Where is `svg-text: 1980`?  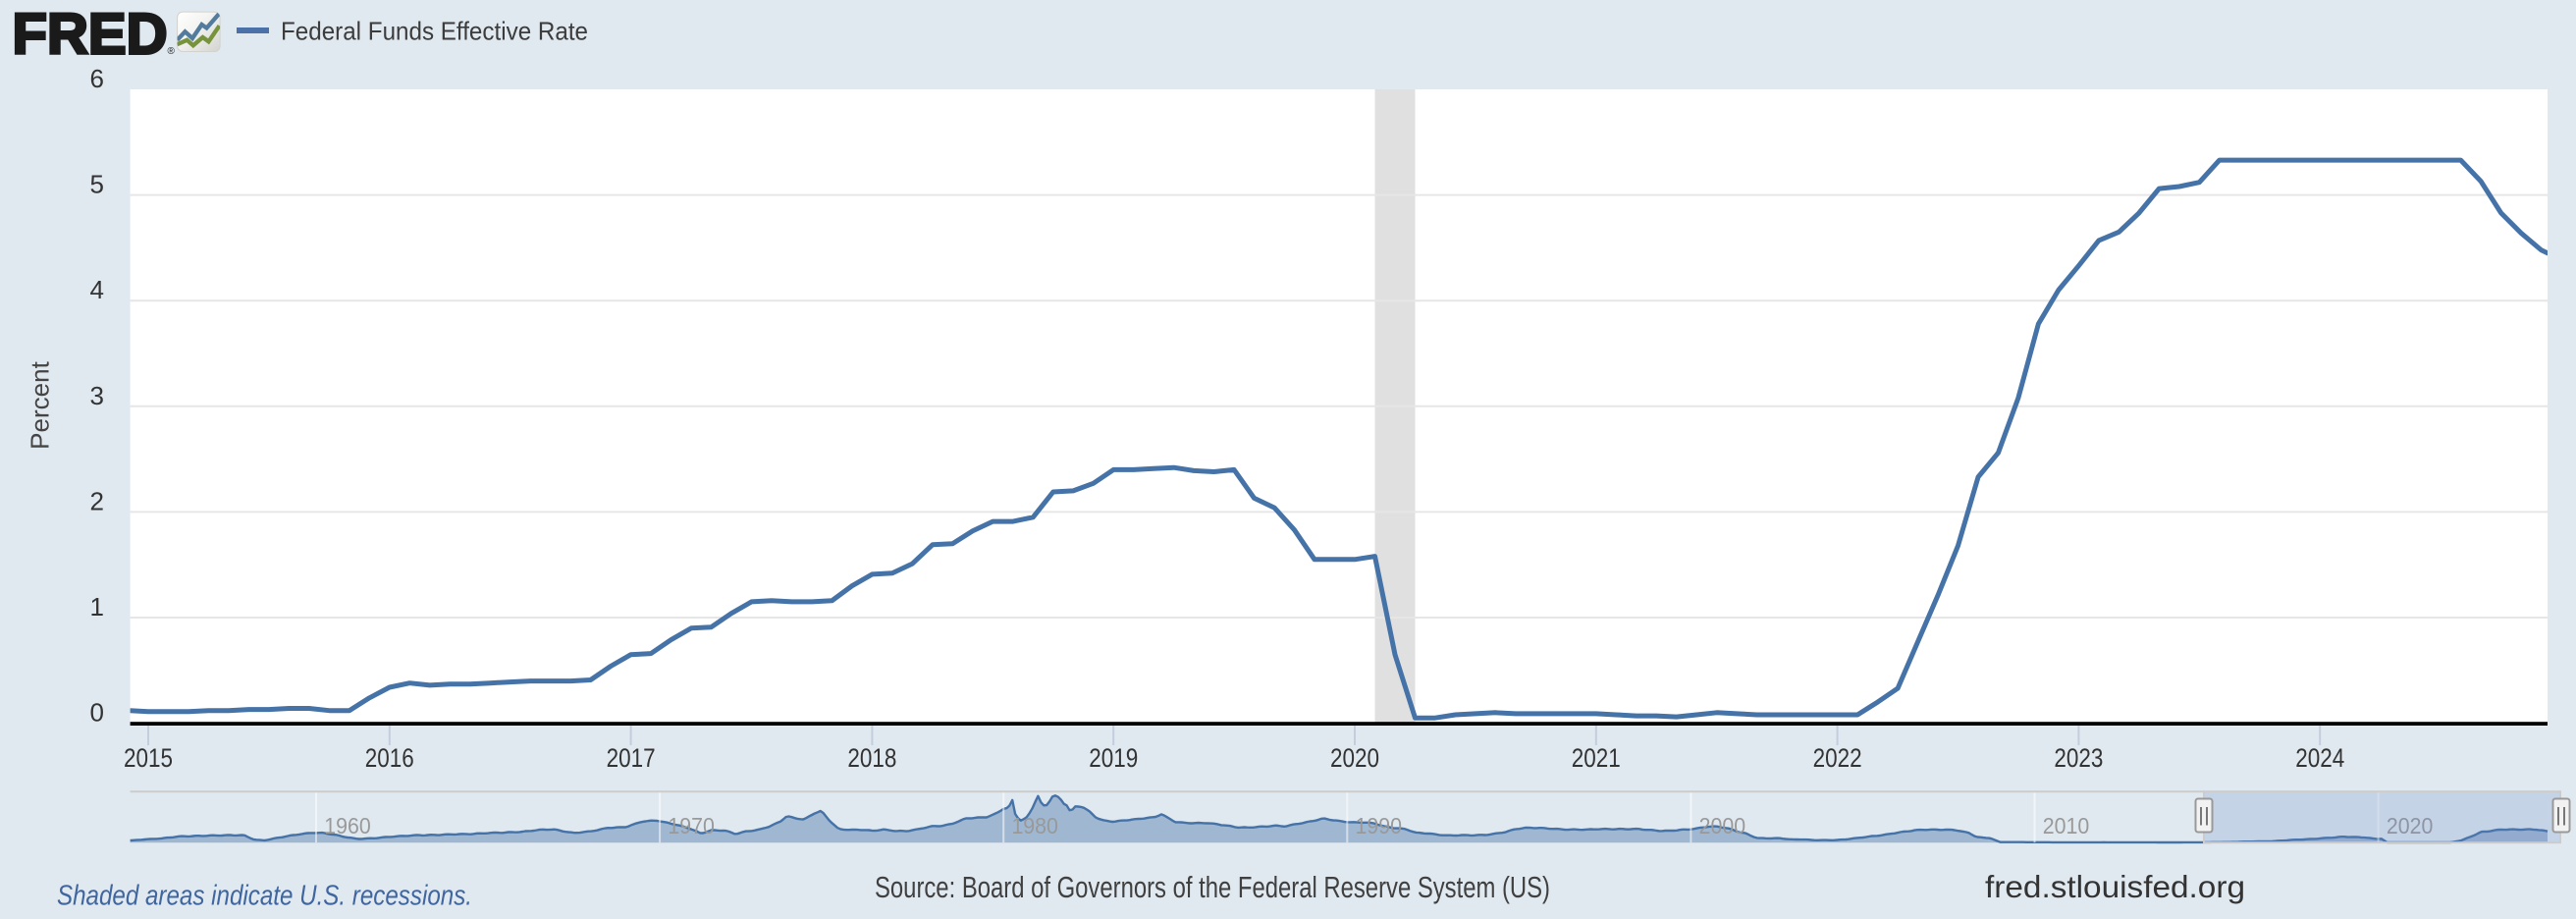 svg-text: 1980 is located at coordinates (1034, 825).